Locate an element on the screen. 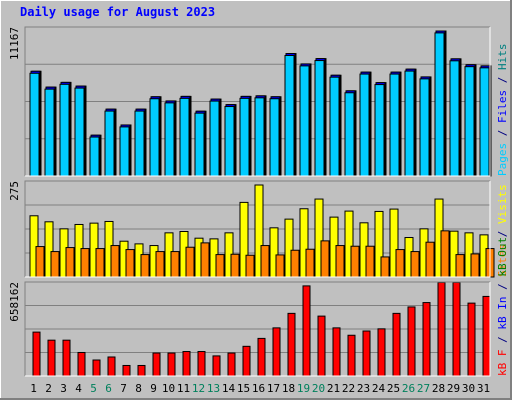 This screenshot has width=512, height=400. x-tick-label: 7 is located at coordinates (123, 388).